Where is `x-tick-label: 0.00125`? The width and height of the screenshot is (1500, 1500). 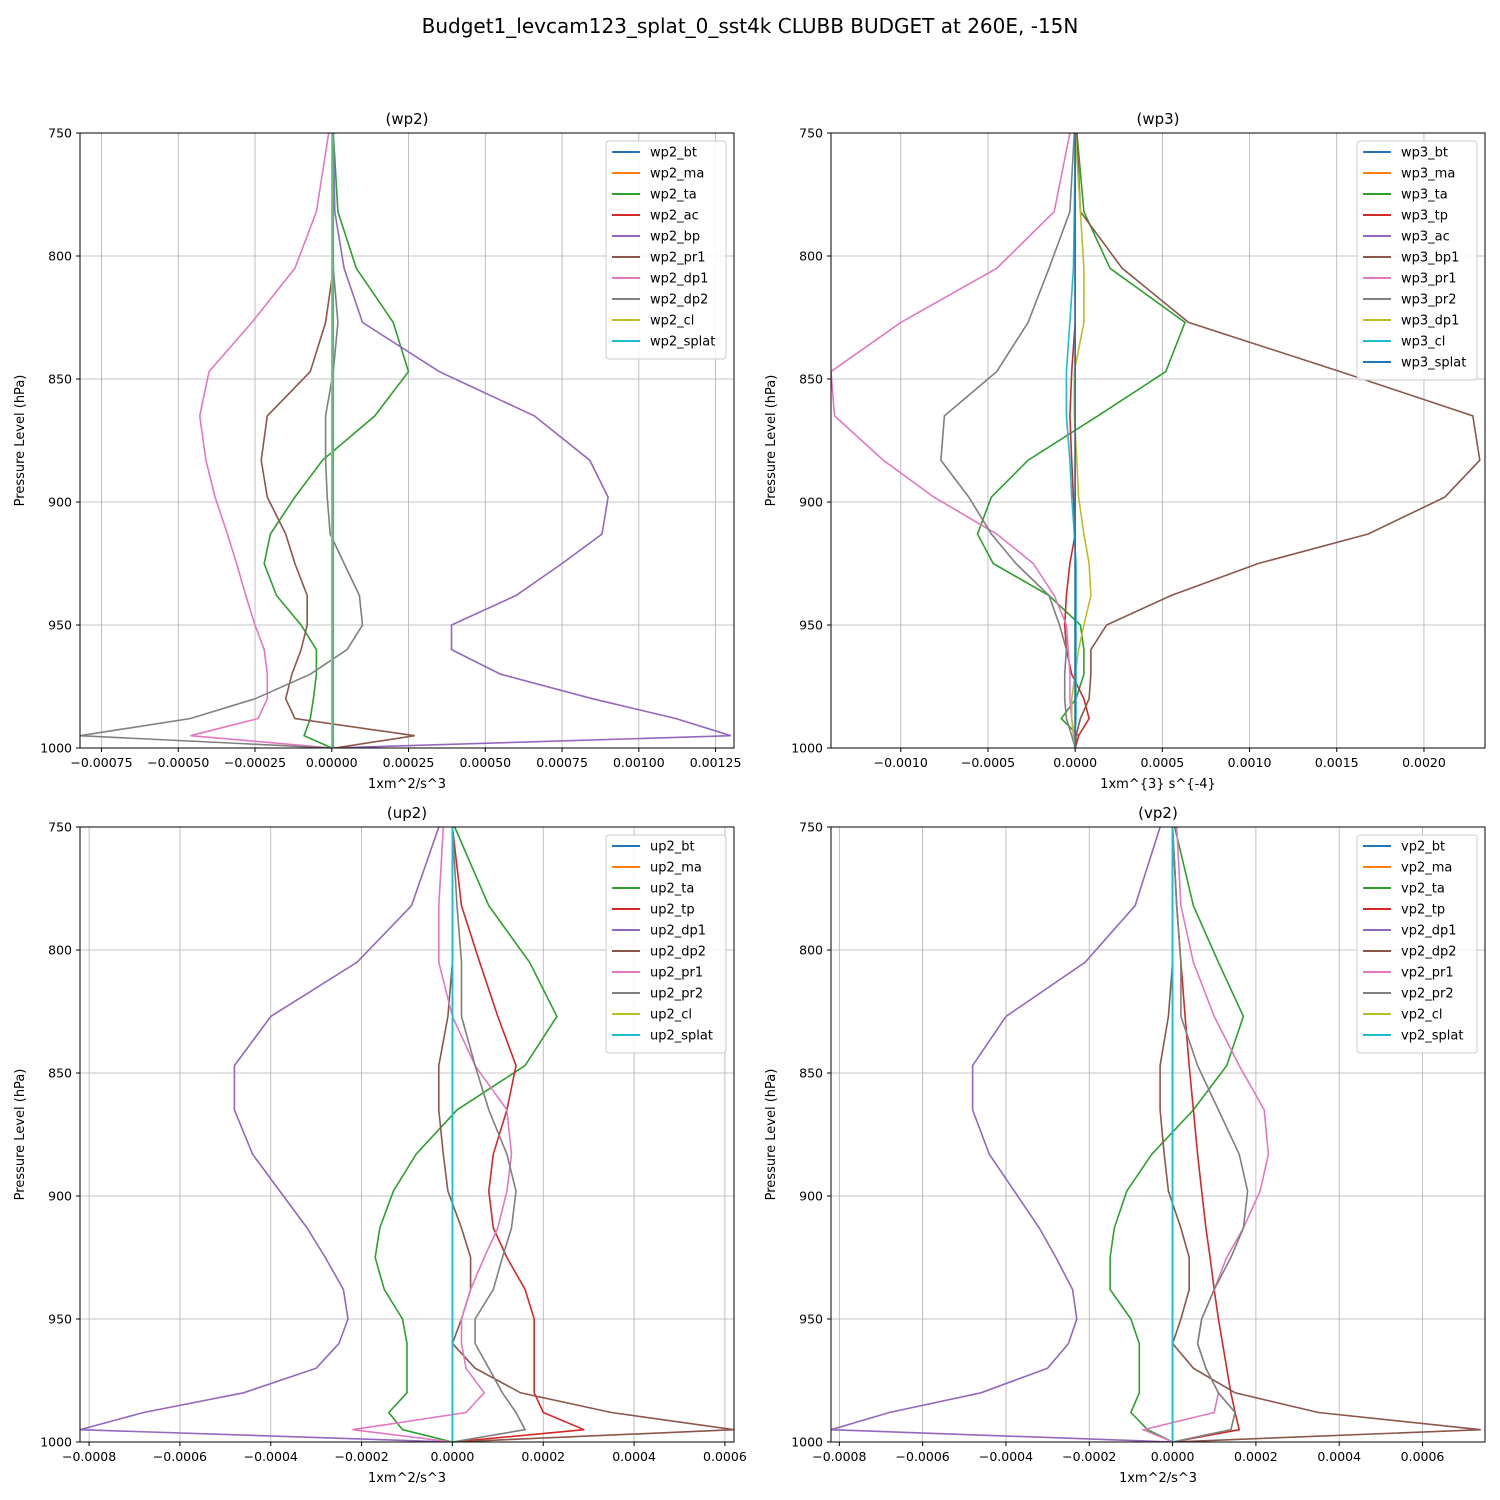 x-tick-label: 0.00125 is located at coordinates (716, 762).